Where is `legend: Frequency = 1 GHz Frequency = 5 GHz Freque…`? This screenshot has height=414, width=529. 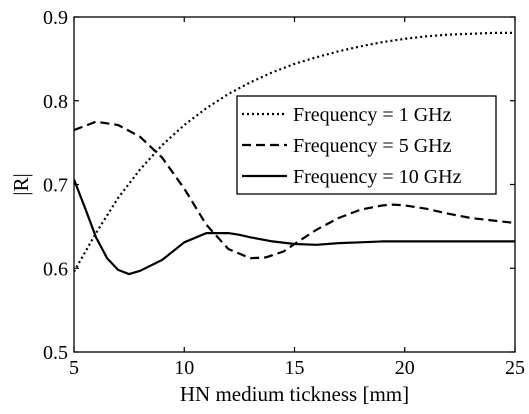
legend: Frequency = 1 GHz Frequency = 5 GHz Freque… is located at coordinates (366, 145).